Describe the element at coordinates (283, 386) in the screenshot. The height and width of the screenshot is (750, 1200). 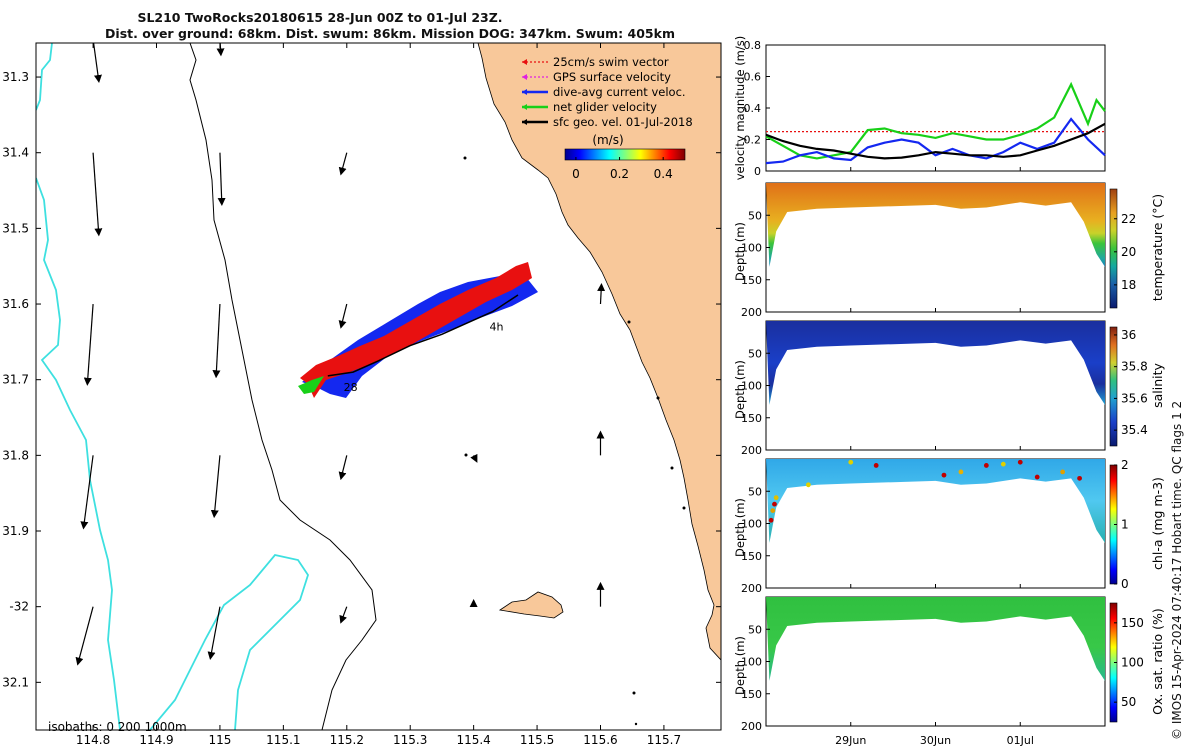
I see `isobath-200m` at that location.